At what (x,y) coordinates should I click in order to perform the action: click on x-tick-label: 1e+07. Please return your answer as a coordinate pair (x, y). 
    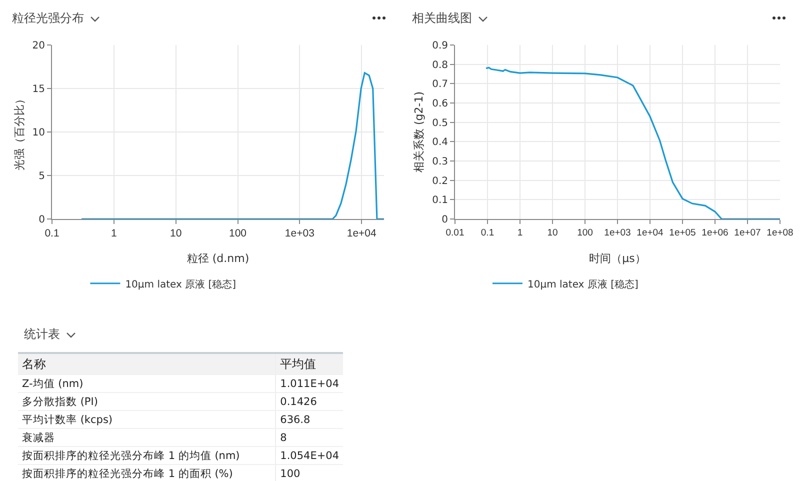
    Looking at the image, I should click on (747, 232).